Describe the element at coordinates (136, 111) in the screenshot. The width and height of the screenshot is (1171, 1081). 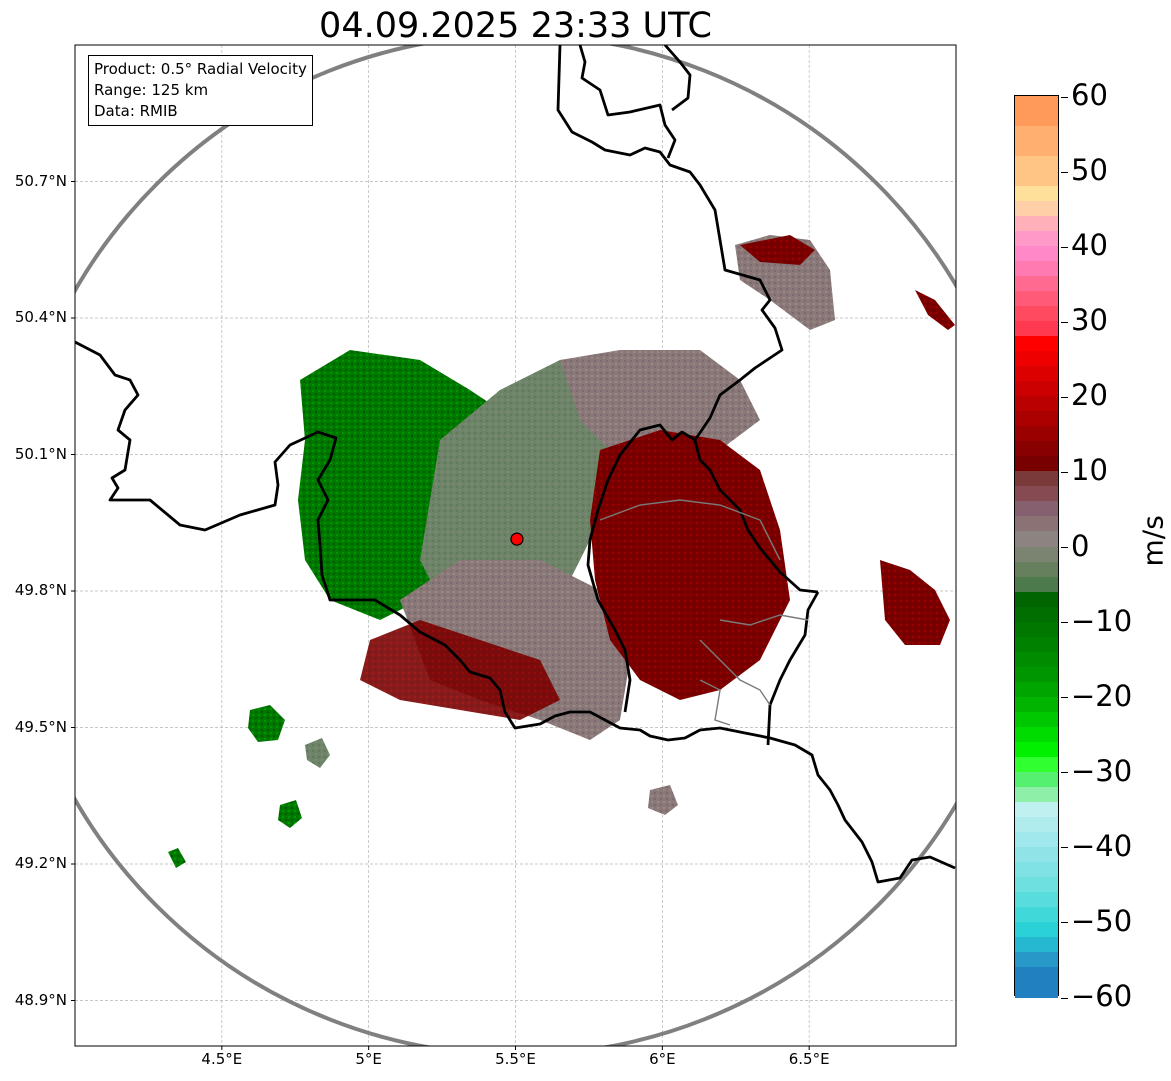
I see `info-data: Data: RMIB` at that location.